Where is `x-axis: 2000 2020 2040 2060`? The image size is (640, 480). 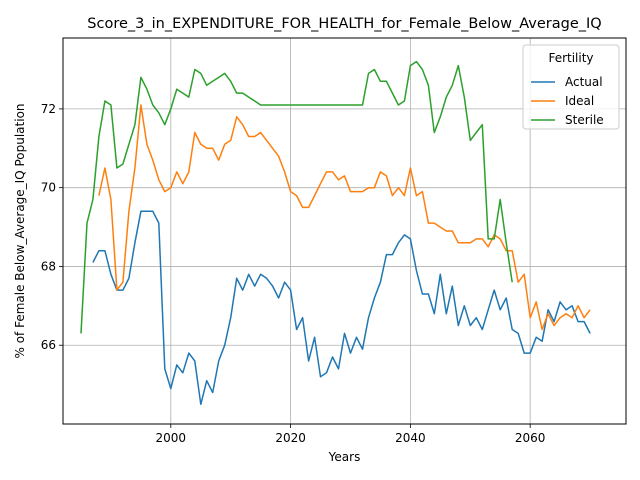 x-axis: 2000 2020 2040 2060 is located at coordinates (351, 434).